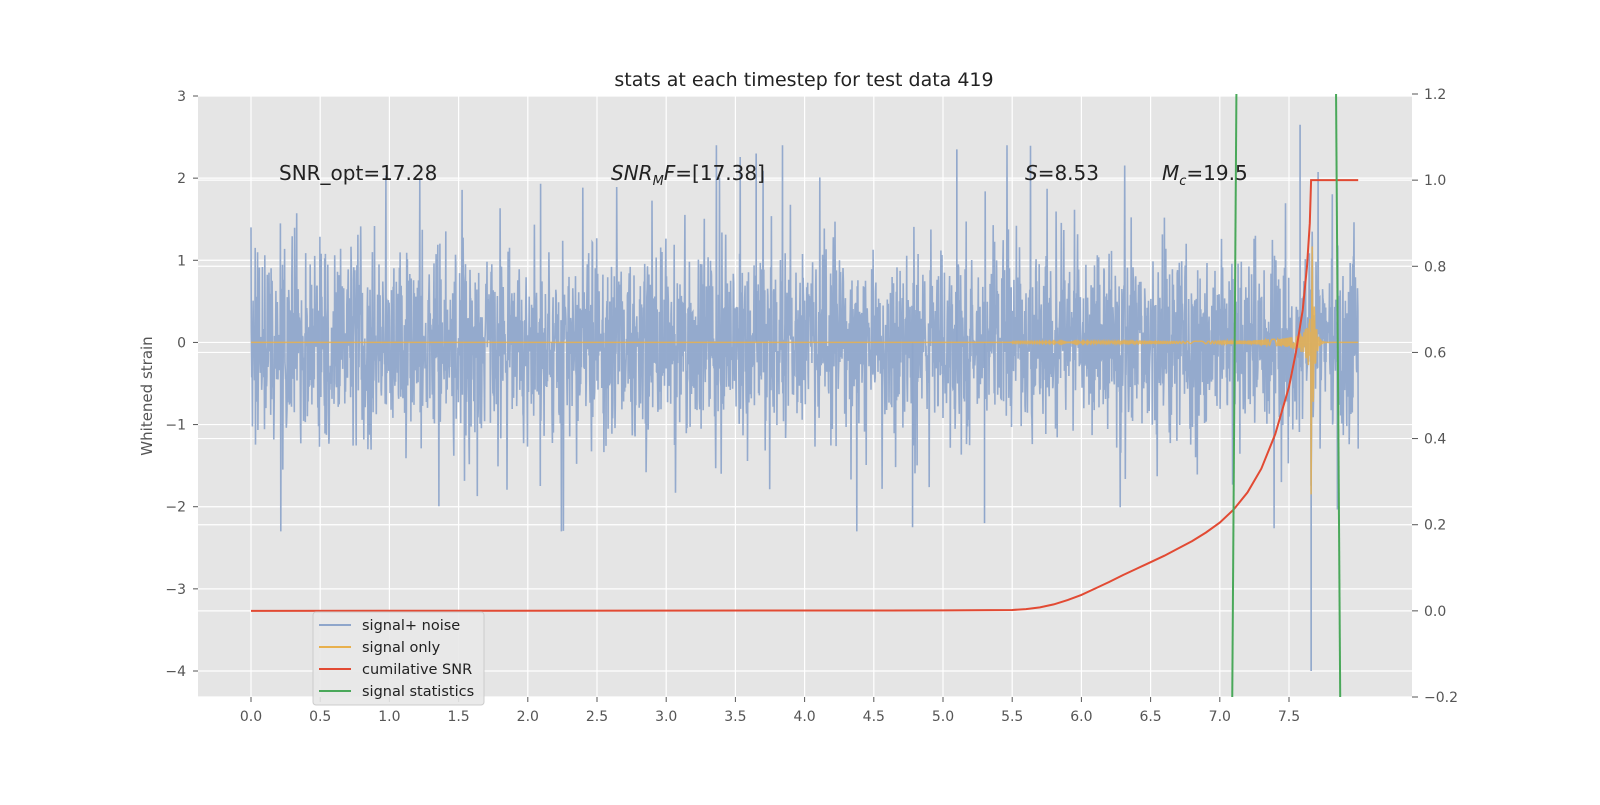 This screenshot has width=1600, height=805. What do you see at coordinates (418, 692) in the screenshot?
I see `legend-label-signal-statistics: signal statistics` at bounding box center [418, 692].